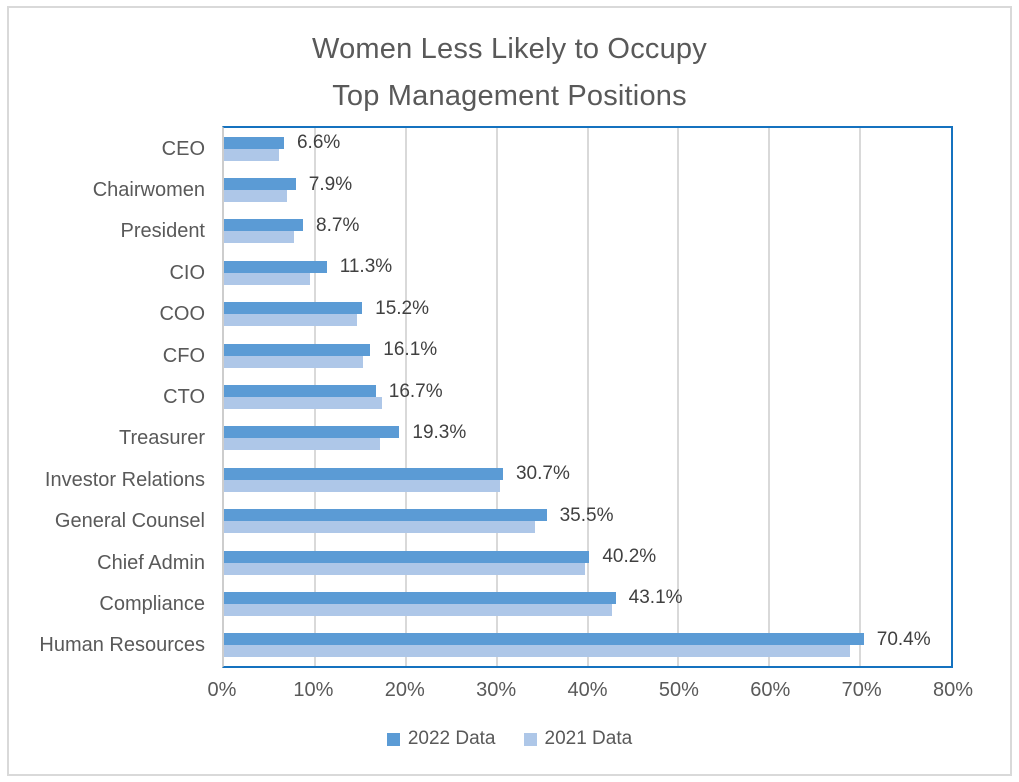 The image size is (1019, 782). What do you see at coordinates (260, 184) in the screenshot?
I see `bar-2022-chairwomen` at bounding box center [260, 184].